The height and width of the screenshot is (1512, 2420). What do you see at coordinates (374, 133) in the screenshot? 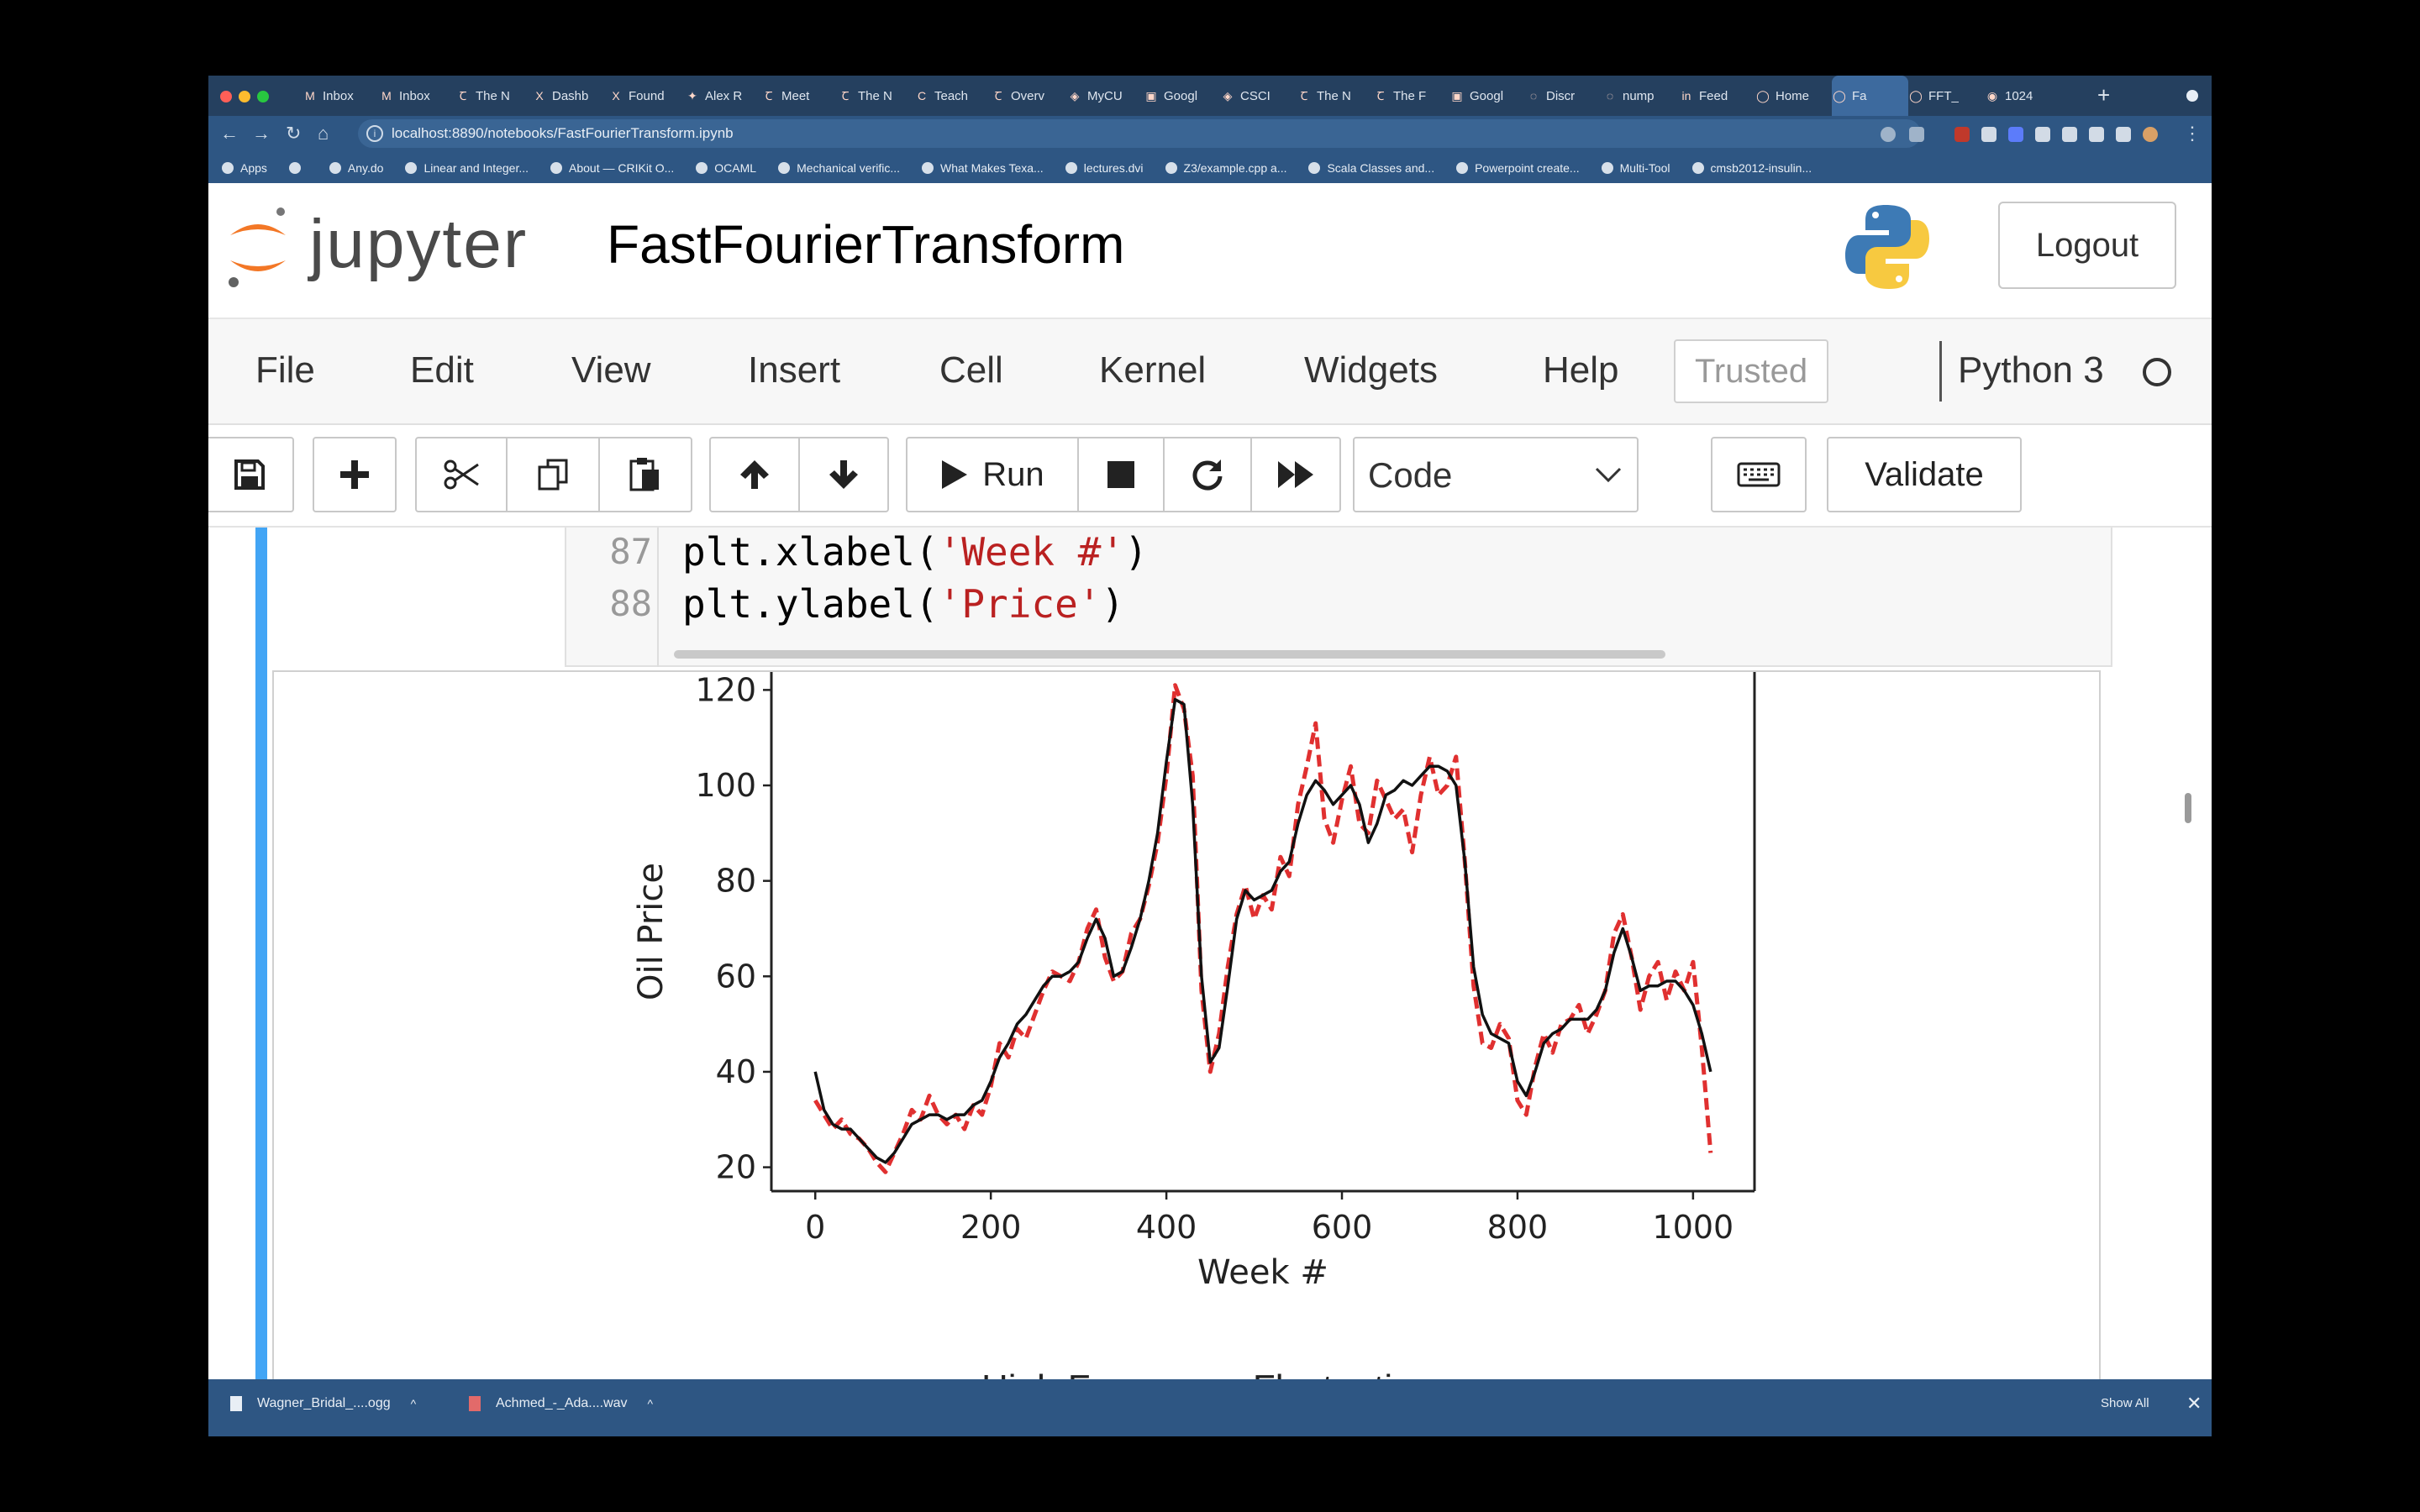
I see `site-info-icon: i` at bounding box center [374, 133].